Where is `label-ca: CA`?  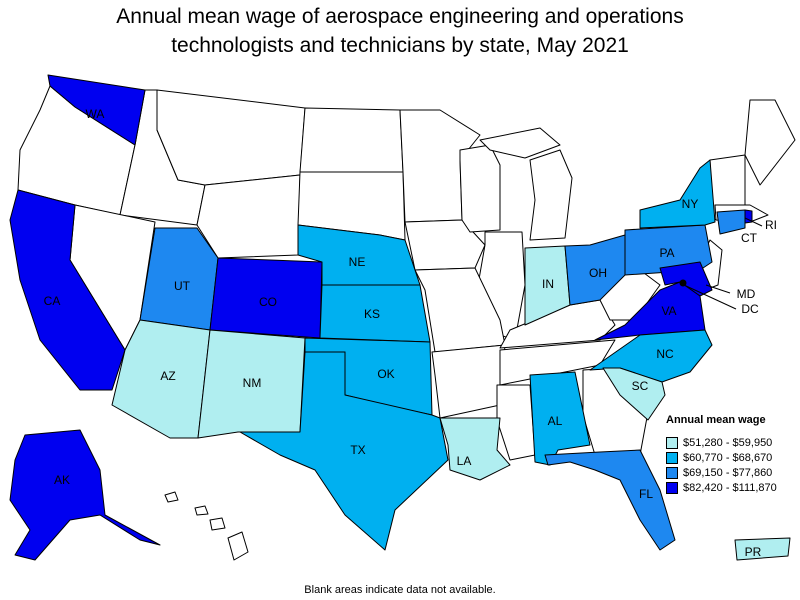 label-ca: CA is located at coordinates (52, 301).